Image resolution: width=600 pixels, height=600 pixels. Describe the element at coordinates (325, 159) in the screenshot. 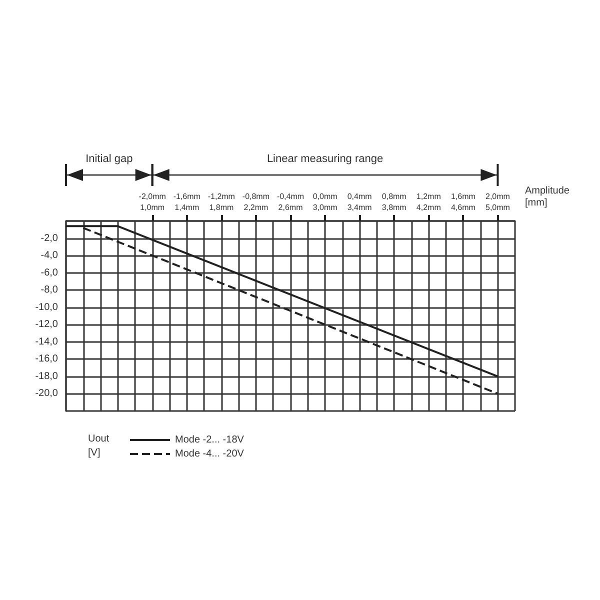

I see `text: Linear measuring range` at that location.